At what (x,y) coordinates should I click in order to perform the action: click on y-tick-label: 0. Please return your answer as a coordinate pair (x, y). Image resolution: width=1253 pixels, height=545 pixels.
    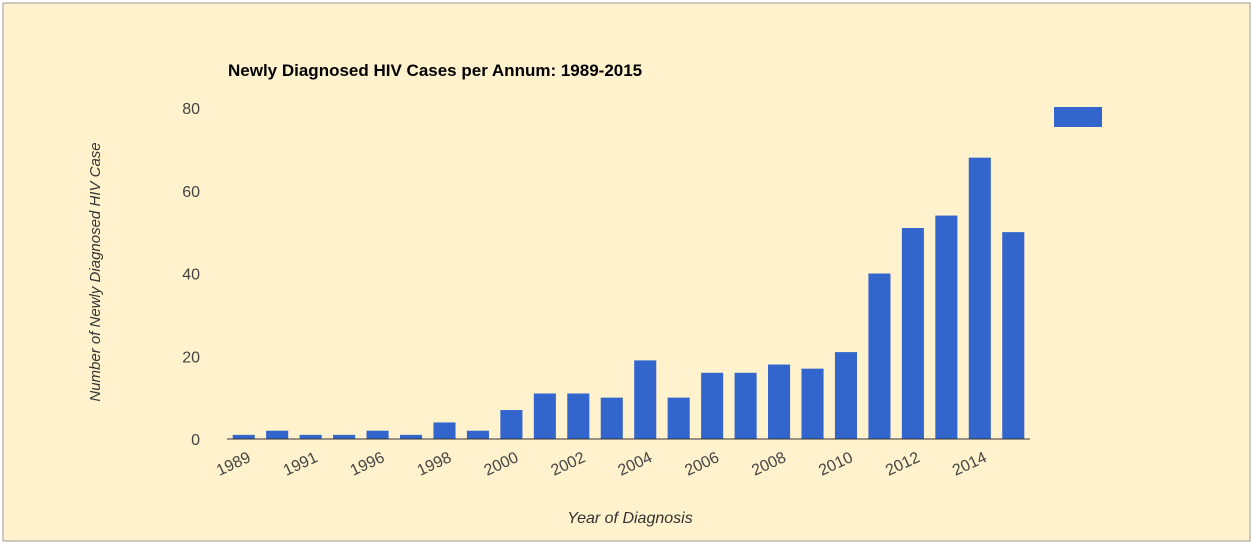
    Looking at the image, I should click on (195, 440).